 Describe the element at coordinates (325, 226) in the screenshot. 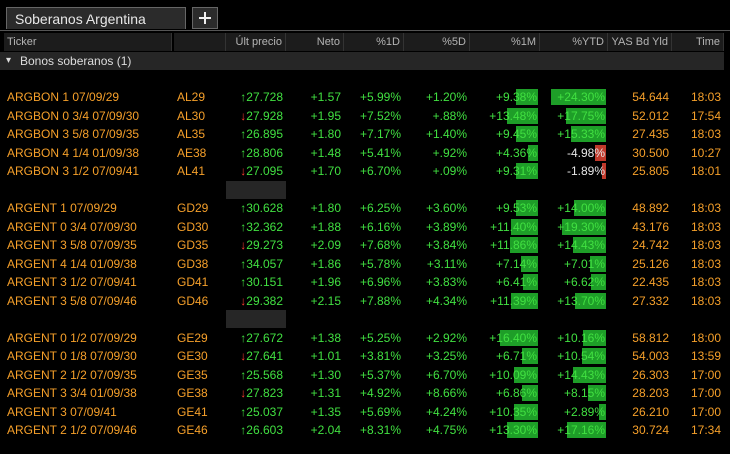

I see `net-change: +1.88` at that location.